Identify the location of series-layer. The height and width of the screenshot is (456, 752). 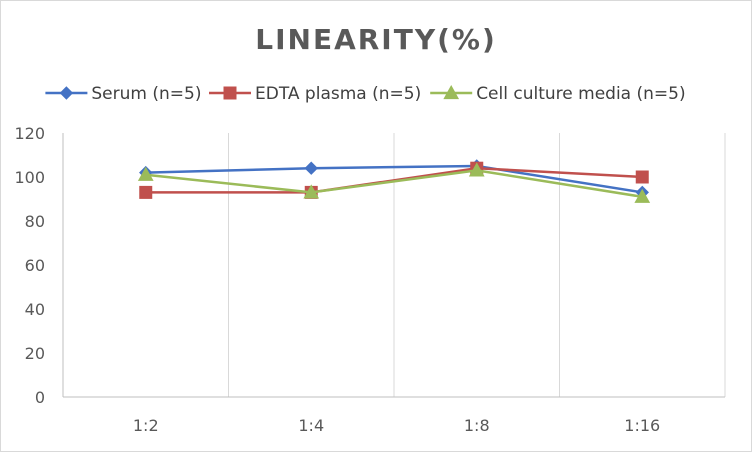
(394, 181).